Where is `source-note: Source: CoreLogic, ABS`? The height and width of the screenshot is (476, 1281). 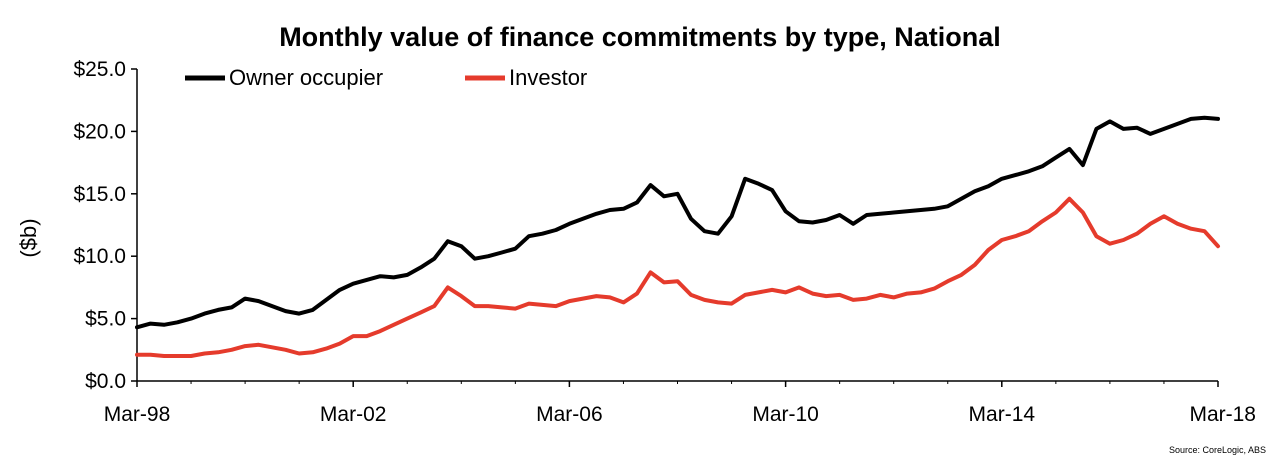 source-note: Source: CoreLogic, ABS is located at coordinates (1217, 450).